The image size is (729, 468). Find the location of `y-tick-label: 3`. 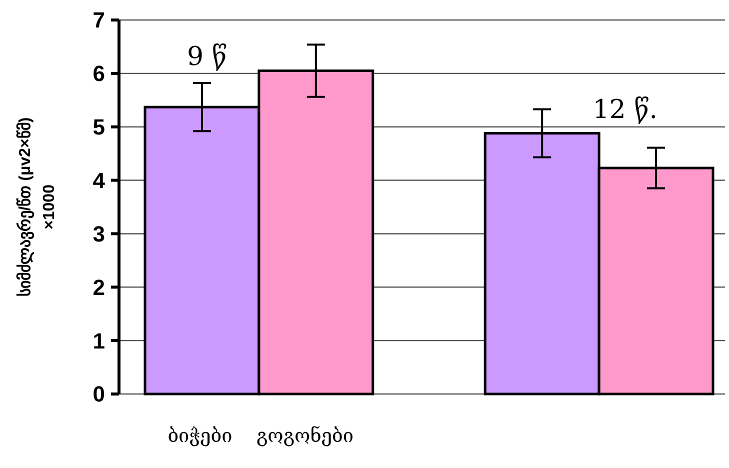

y-tick-label: 3 is located at coordinates (98, 233).